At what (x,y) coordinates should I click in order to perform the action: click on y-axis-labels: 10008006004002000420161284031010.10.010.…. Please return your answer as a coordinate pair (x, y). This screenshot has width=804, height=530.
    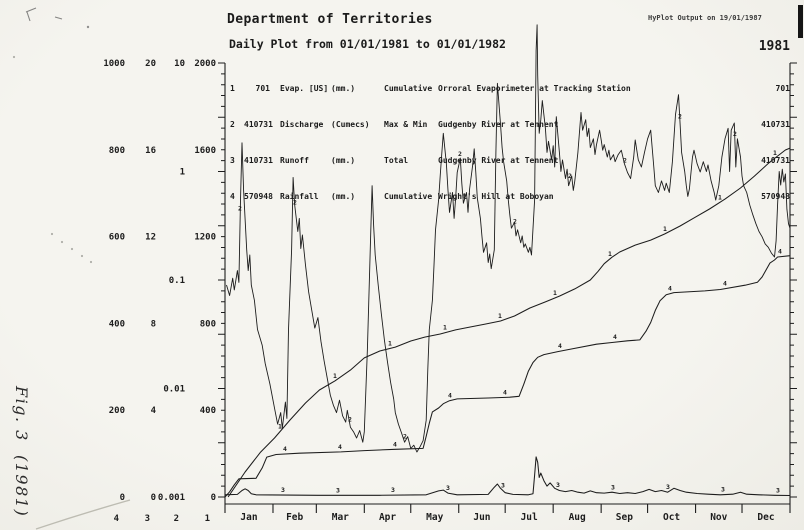
    Looking at the image, I should click on (159, 291).